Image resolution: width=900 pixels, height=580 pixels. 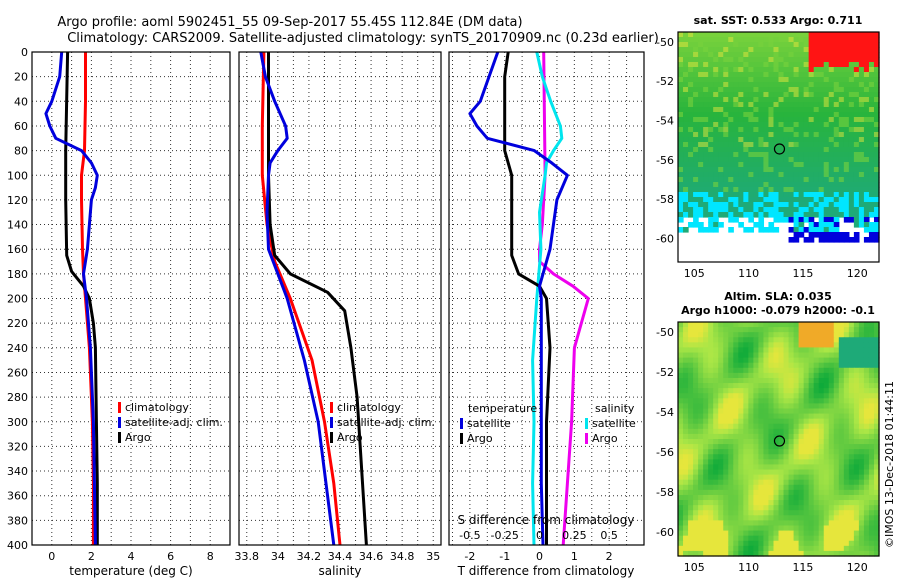 I want to click on argo-position-marker, so click(x=779, y=441).